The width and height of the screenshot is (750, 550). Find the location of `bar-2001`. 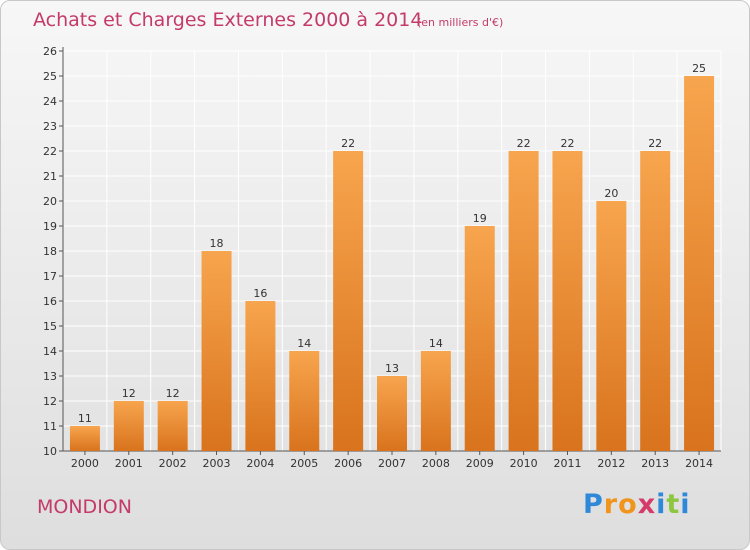

bar-2001 is located at coordinates (128, 426).